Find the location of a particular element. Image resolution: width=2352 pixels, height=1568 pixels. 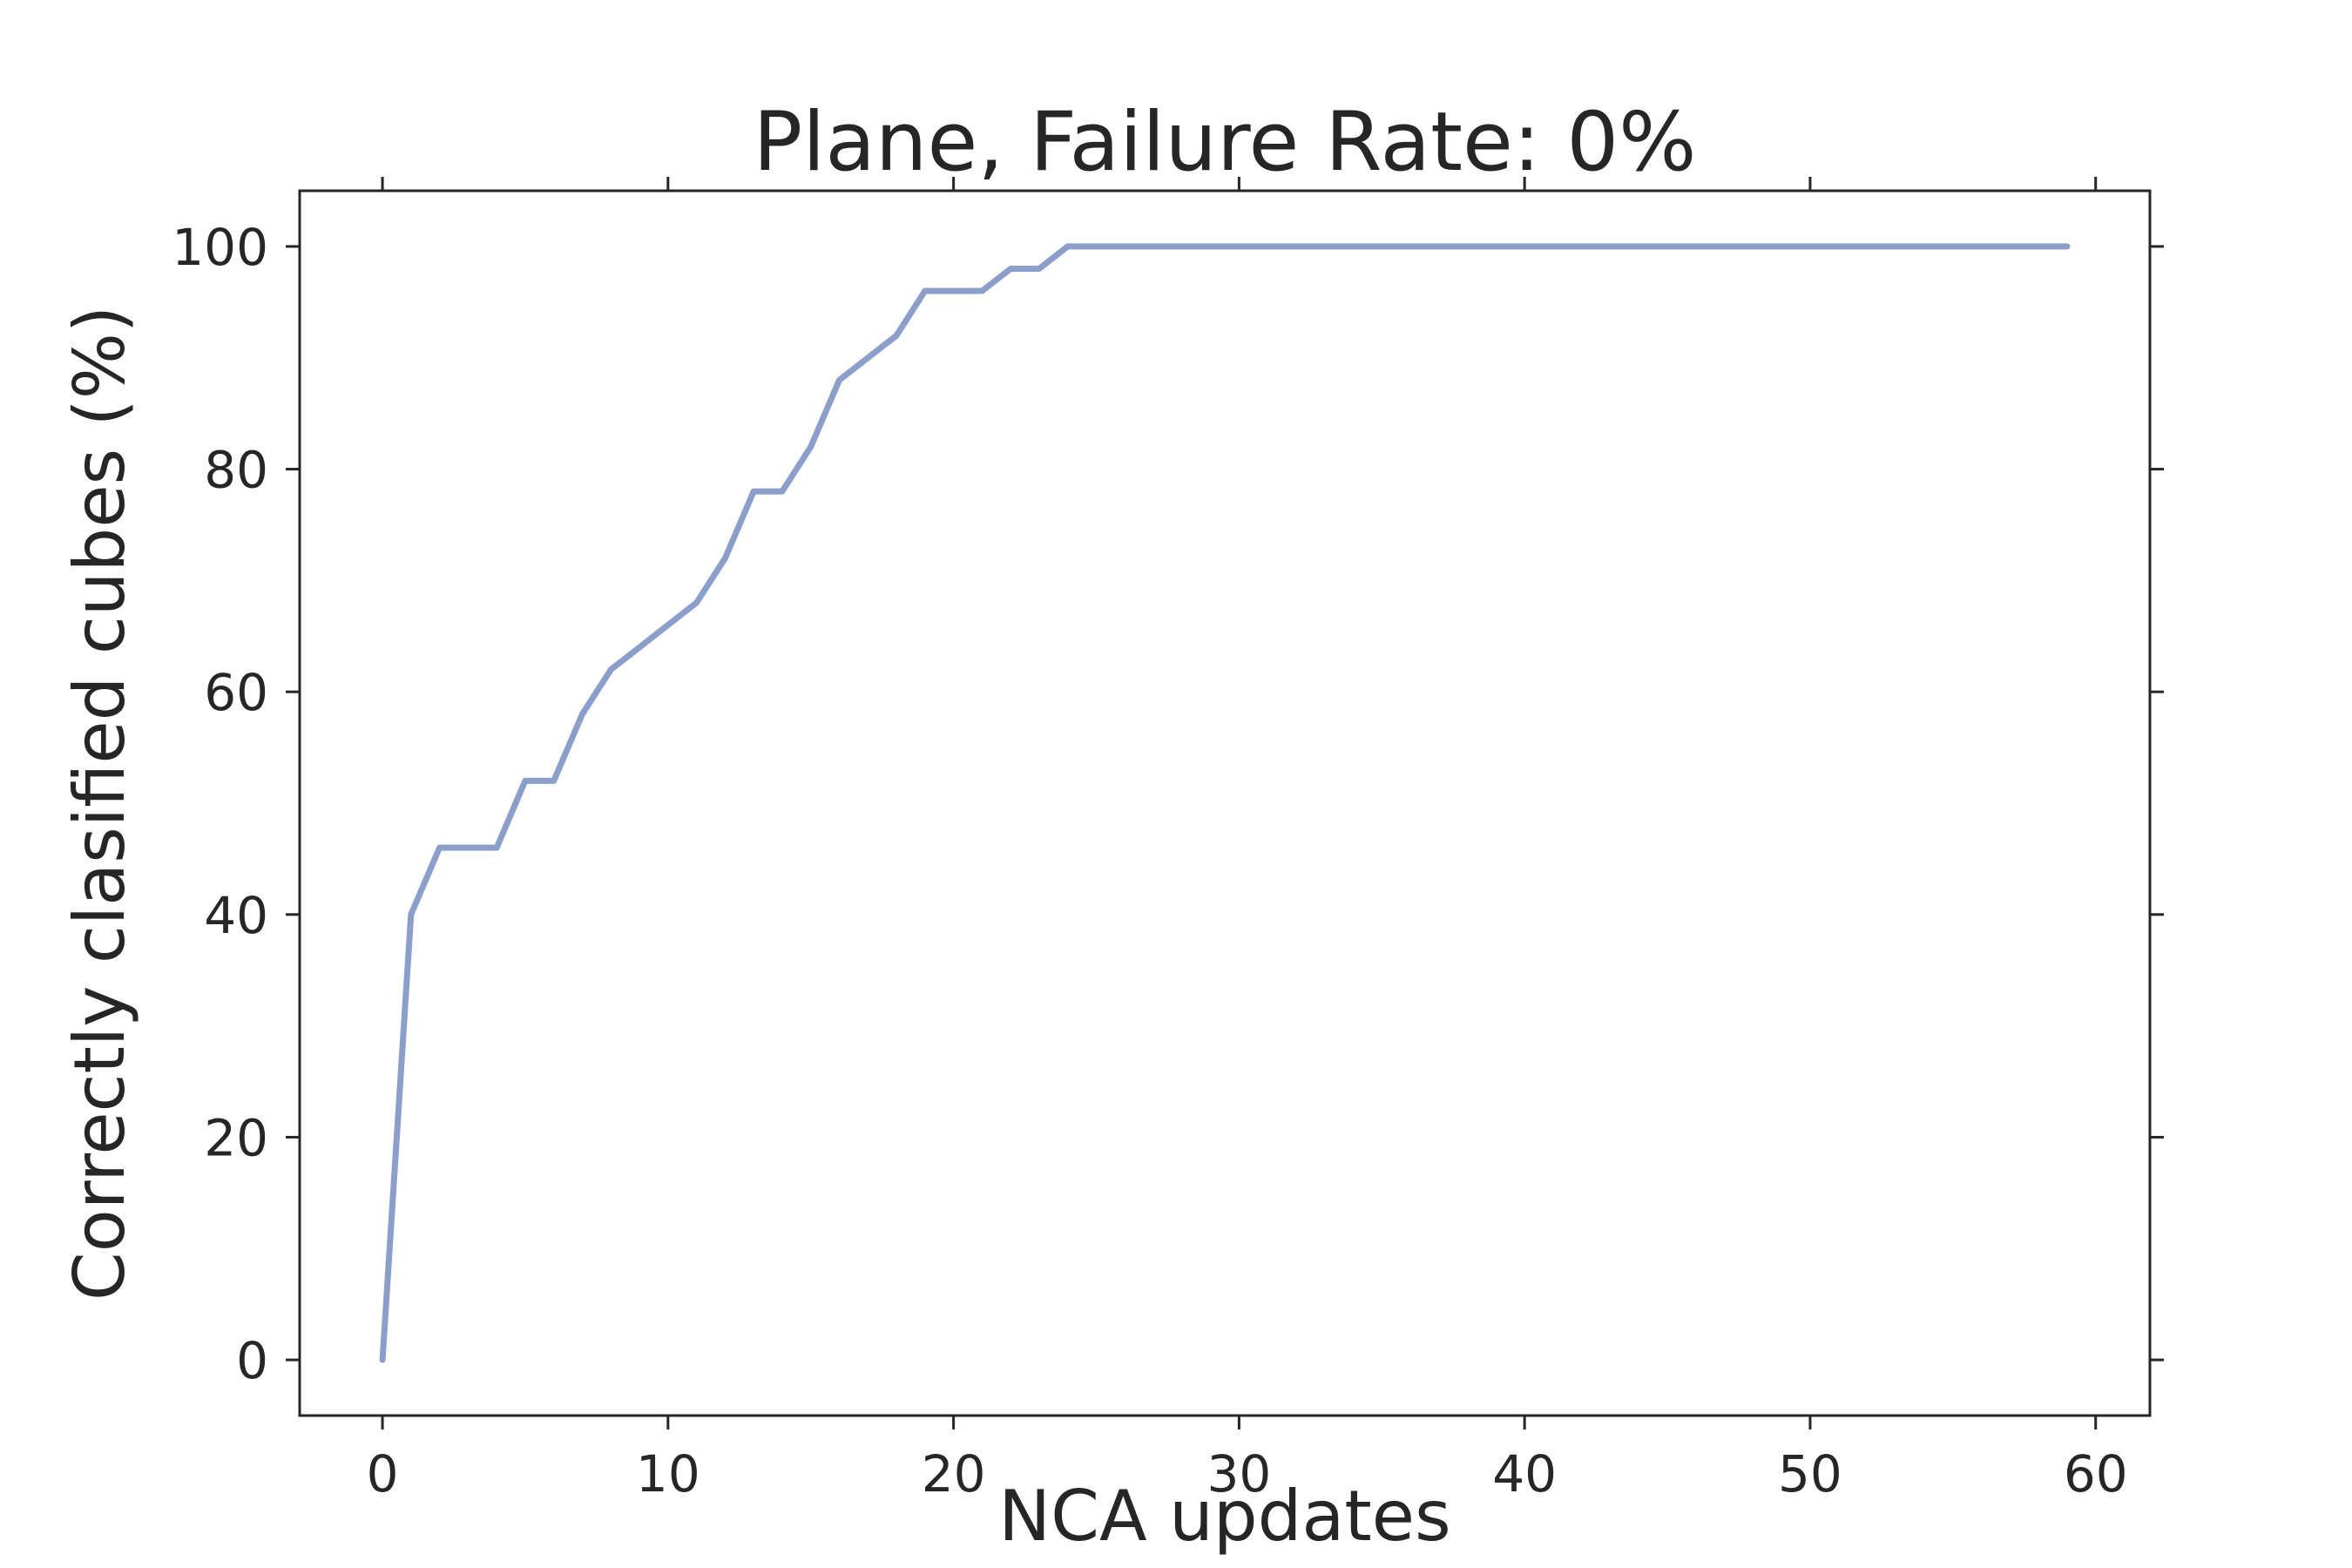

x-tick-label: 60 is located at coordinates (2096, 1474).